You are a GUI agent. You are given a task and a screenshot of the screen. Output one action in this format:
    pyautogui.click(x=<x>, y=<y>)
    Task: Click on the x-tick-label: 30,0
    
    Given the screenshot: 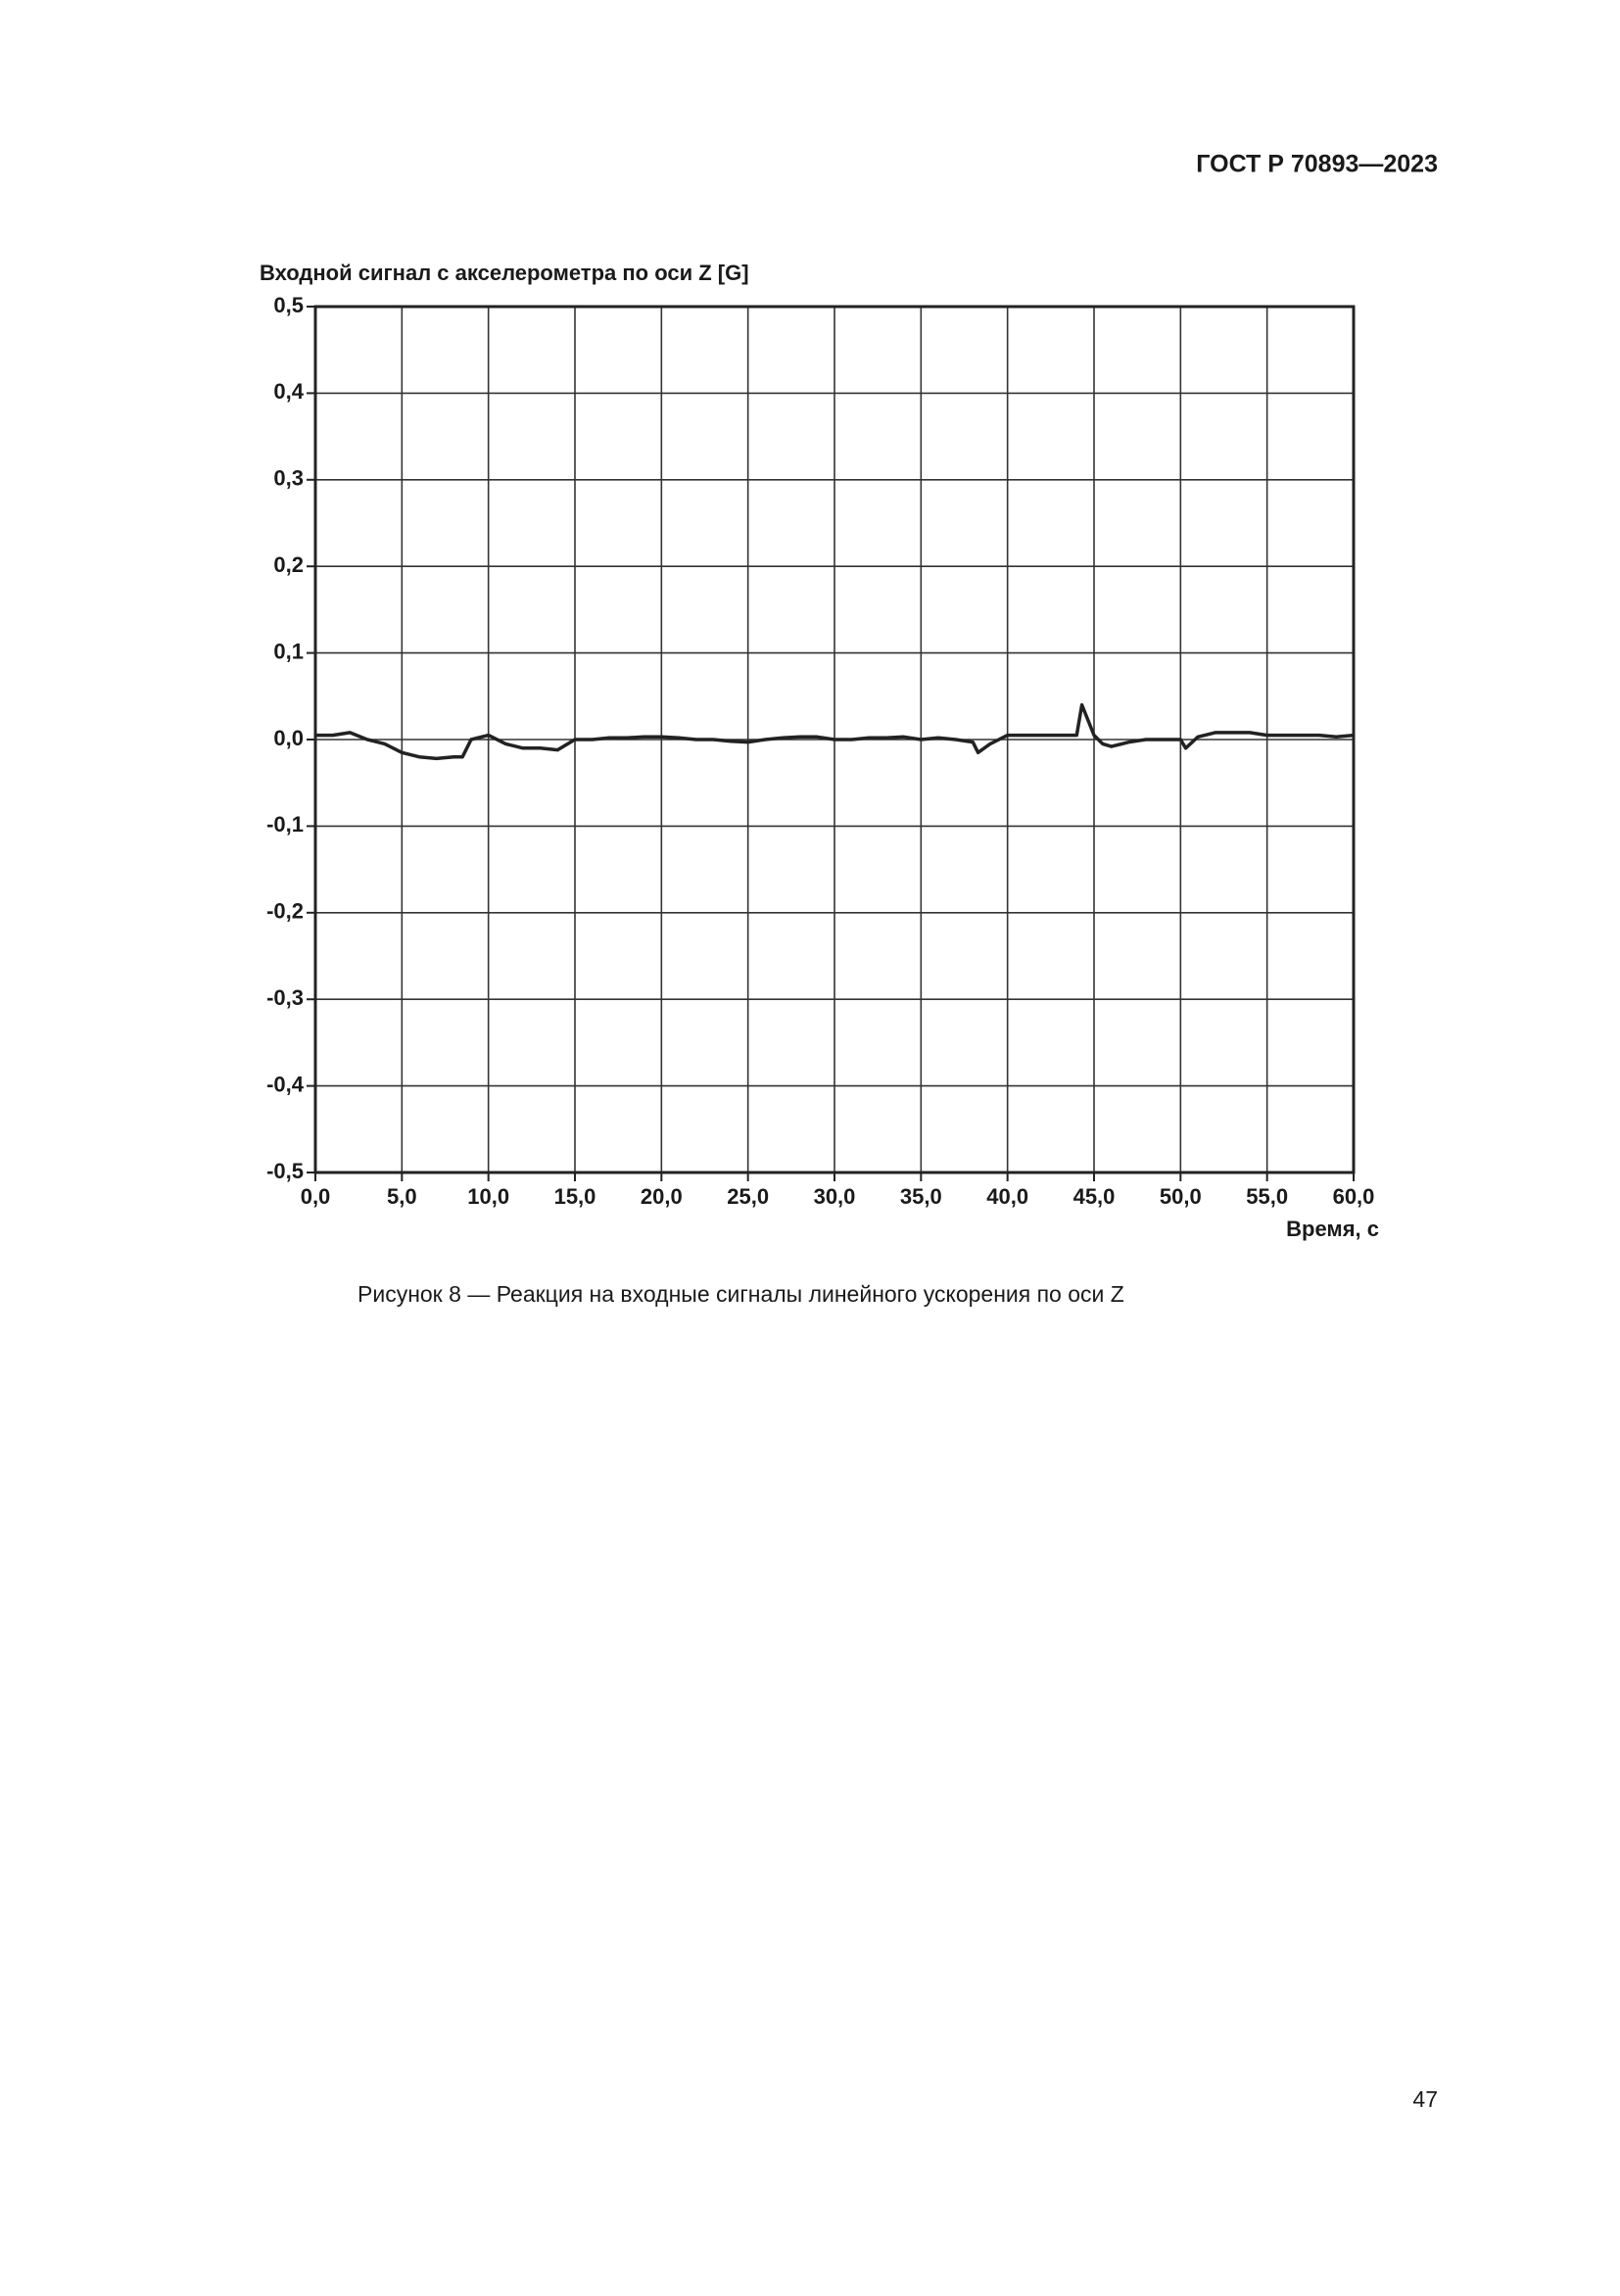 What is the action you would take?
    pyautogui.click(x=835, y=1196)
    